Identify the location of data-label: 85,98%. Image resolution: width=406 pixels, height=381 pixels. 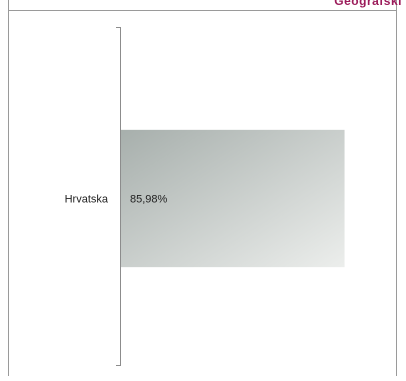
(149, 200).